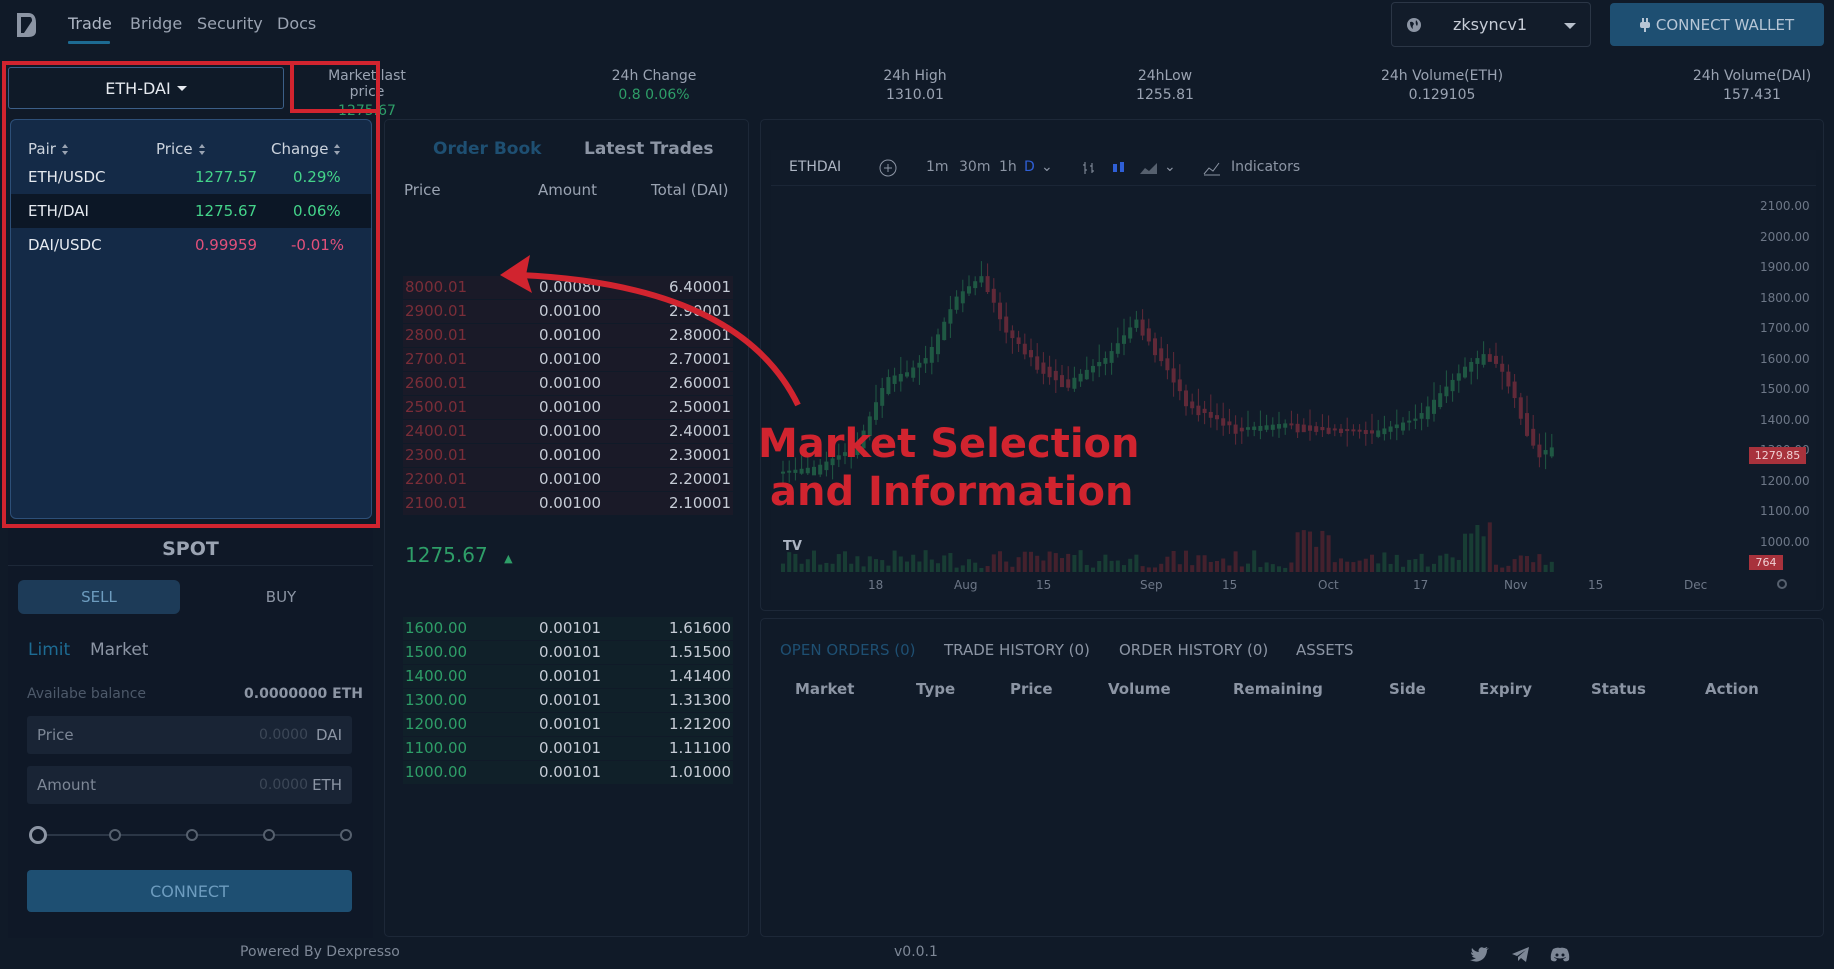  Describe the element at coordinates (568, 748) in the screenshot. I see `bid-row: 1100.00 0.00101 1.11100` at that location.